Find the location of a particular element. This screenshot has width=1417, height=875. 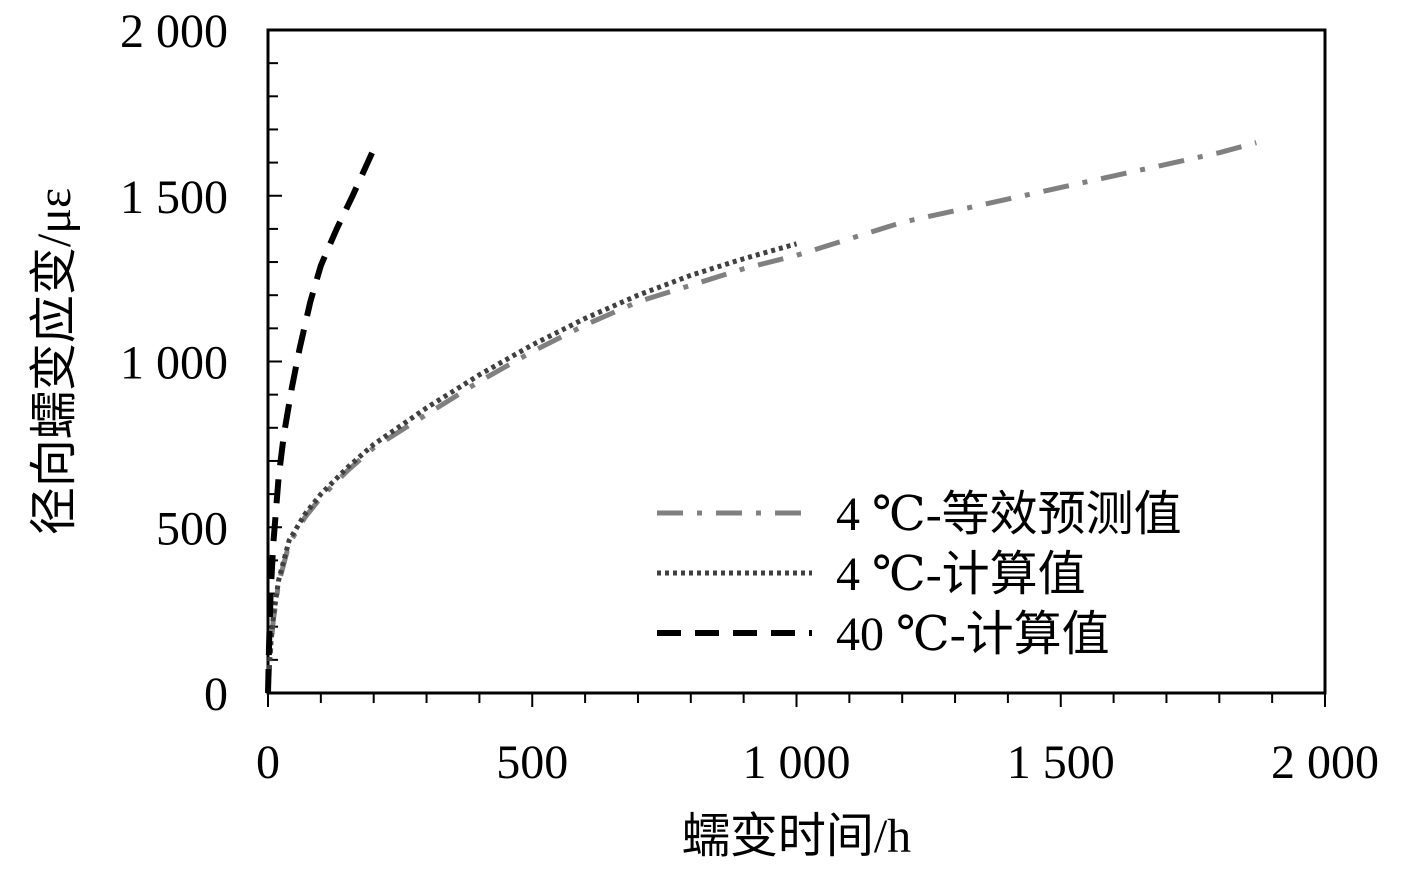

y-tick-label: 1 000 is located at coordinates (174, 363).